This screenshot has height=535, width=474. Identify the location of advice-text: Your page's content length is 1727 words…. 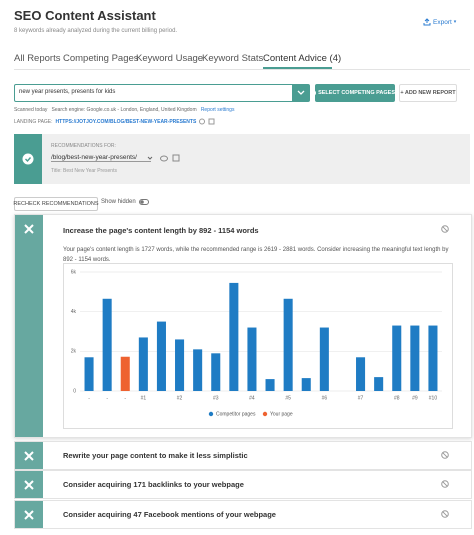
(256, 255).